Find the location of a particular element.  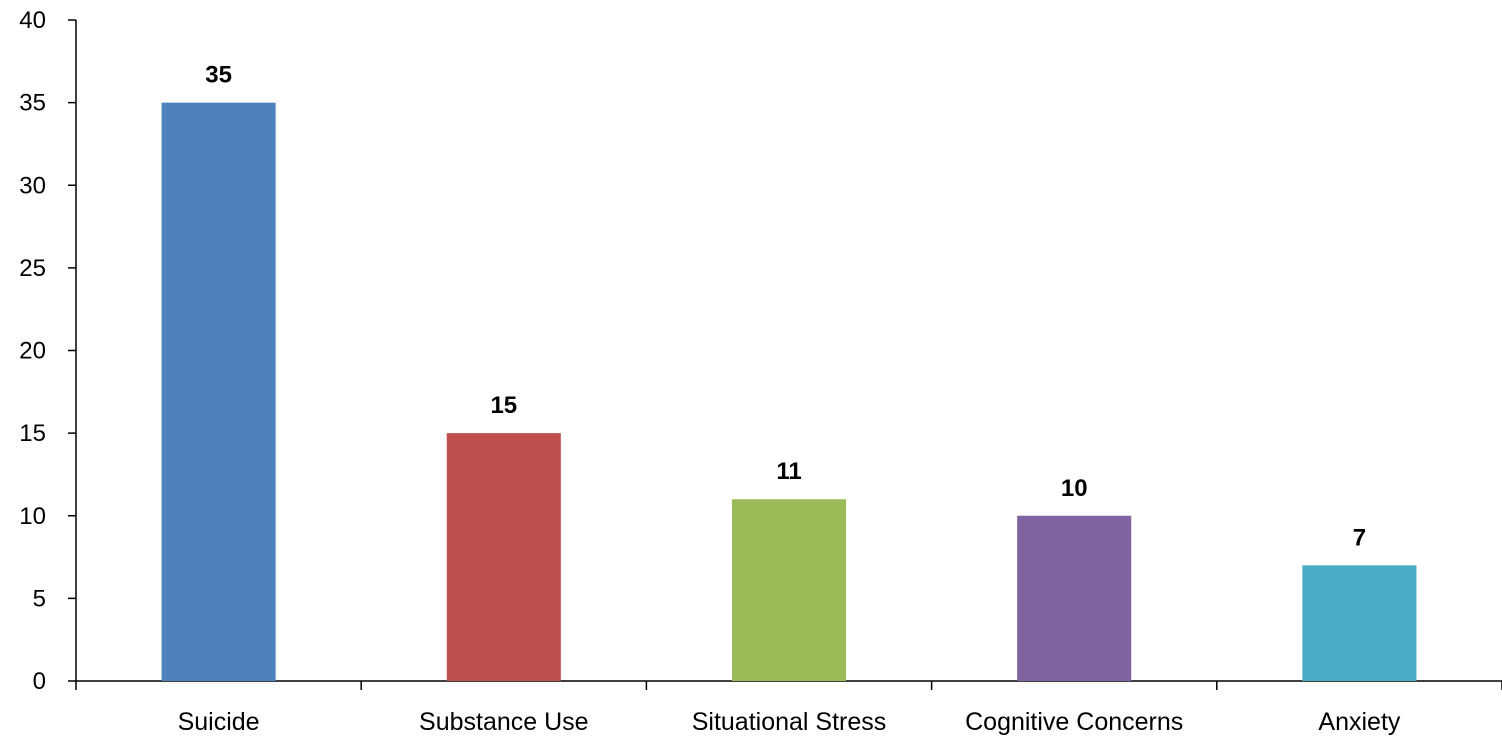

x-category-label: Cognitive Concerns is located at coordinates (1074, 722).